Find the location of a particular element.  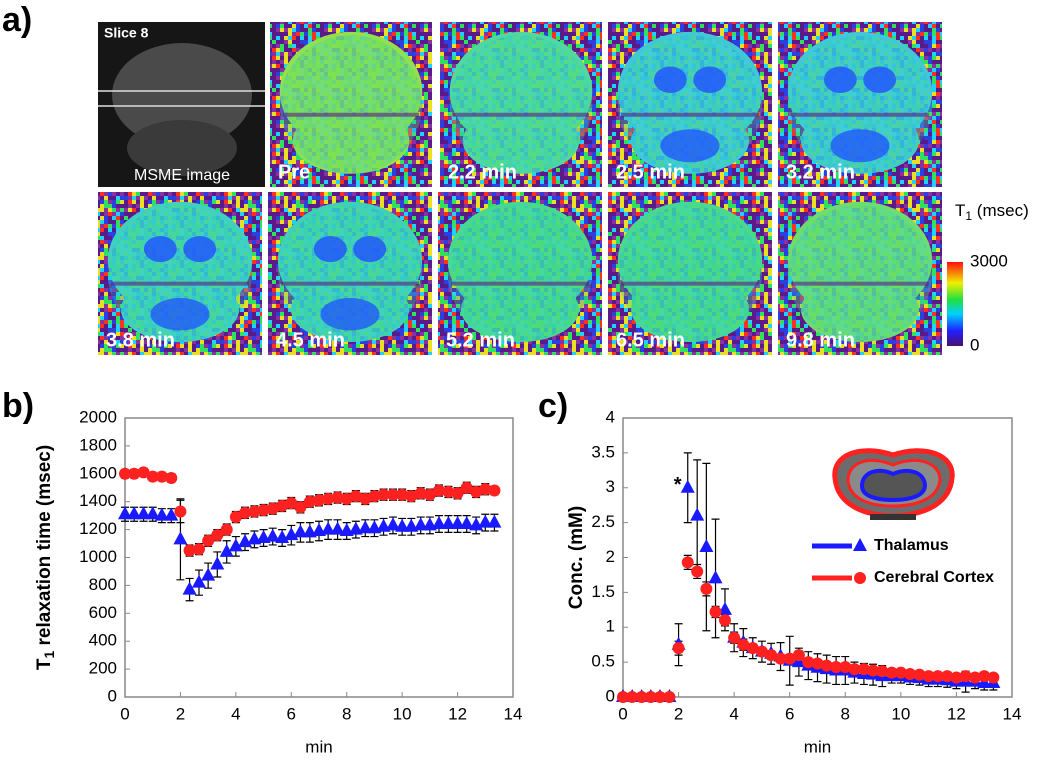

brain-inset is located at coordinates (893, 484).